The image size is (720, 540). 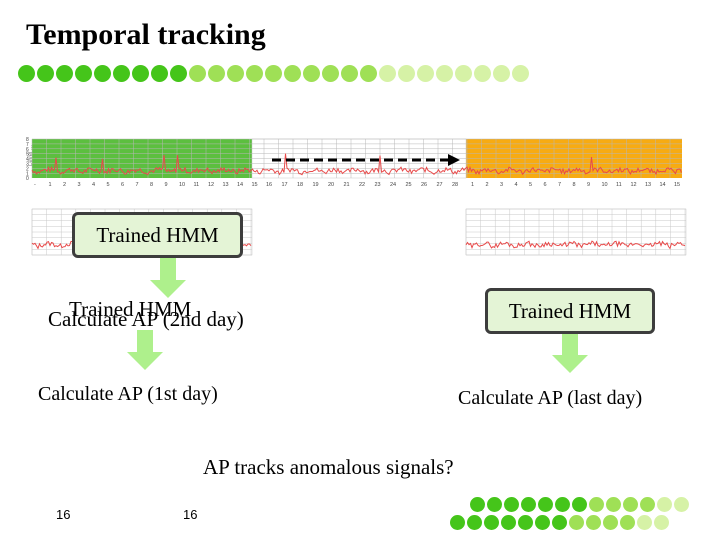 I want to click on y-tick-label: 6, so click(x=27, y=150).